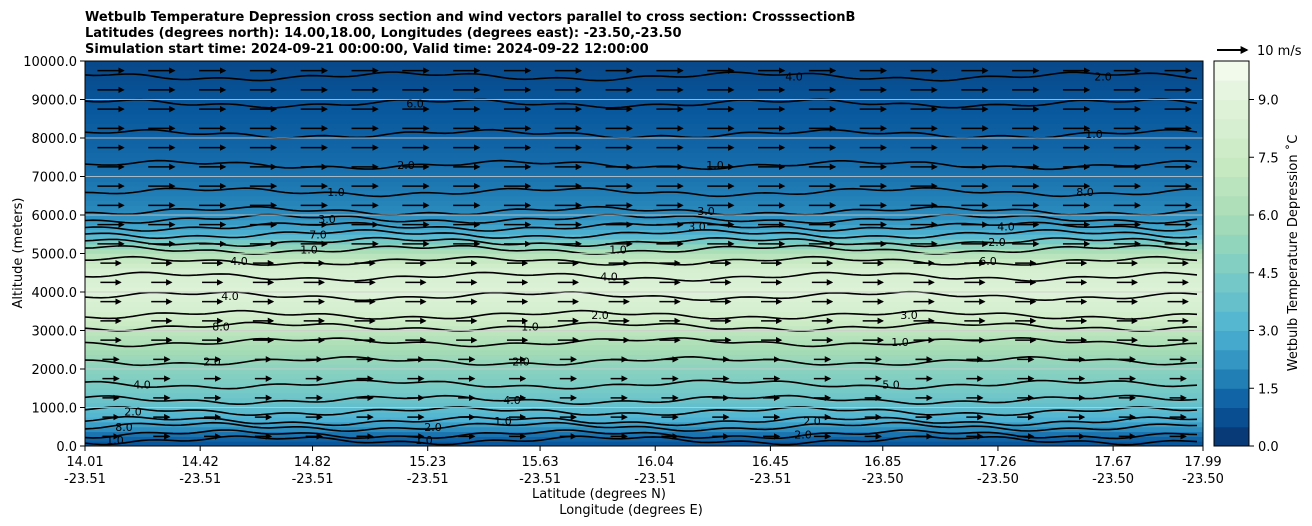 The height and width of the screenshot is (526, 1312). Describe the element at coordinates (655, 462) in the screenshot. I see `x-tick-label-latitude: 16.04` at that location.